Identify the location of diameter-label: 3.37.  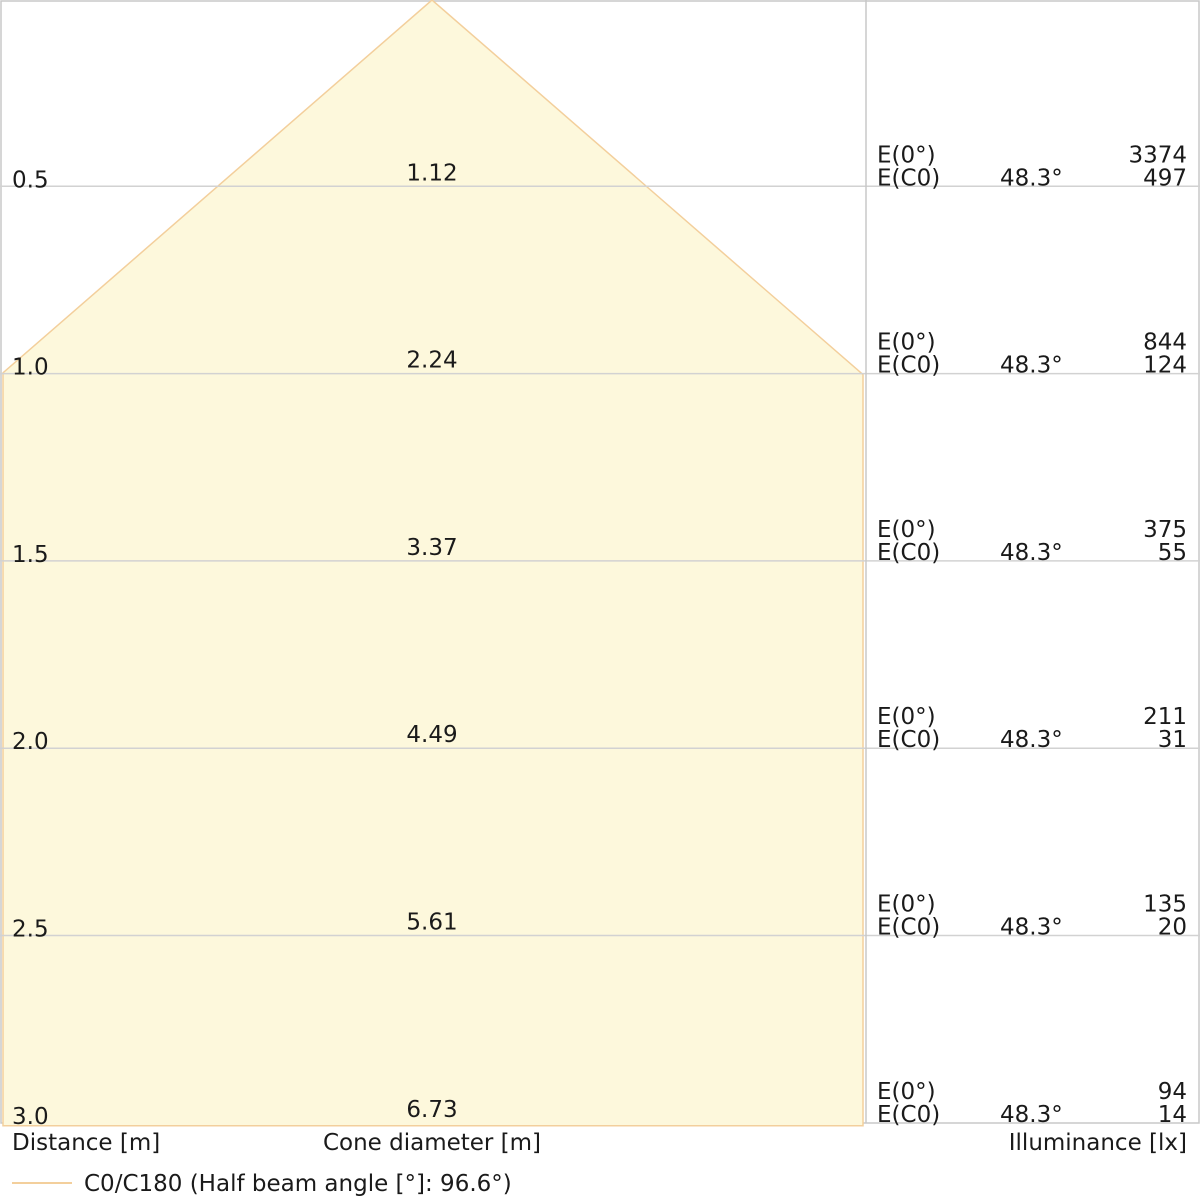
(431, 548).